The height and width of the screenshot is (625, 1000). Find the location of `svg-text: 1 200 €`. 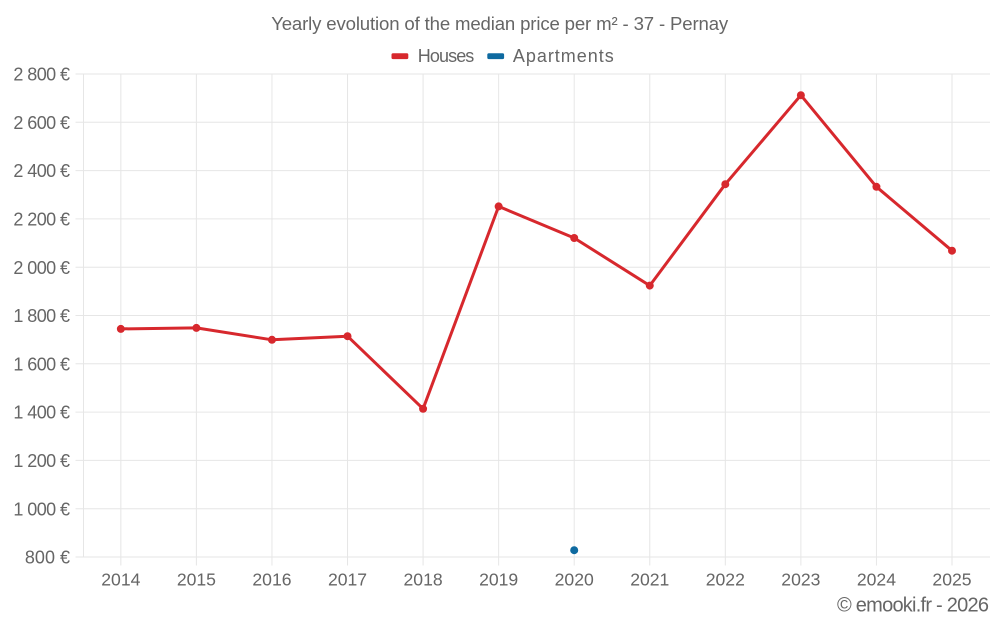

svg-text: 1 200 € is located at coordinates (41, 461).